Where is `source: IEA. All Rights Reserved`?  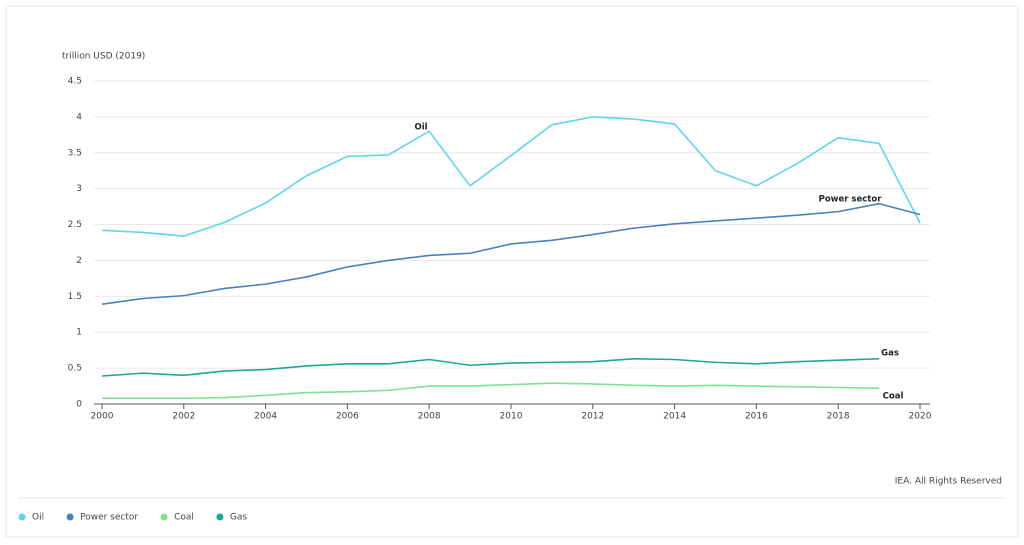 source: IEA. All Rights Reserved is located at coordinates (948, 482).